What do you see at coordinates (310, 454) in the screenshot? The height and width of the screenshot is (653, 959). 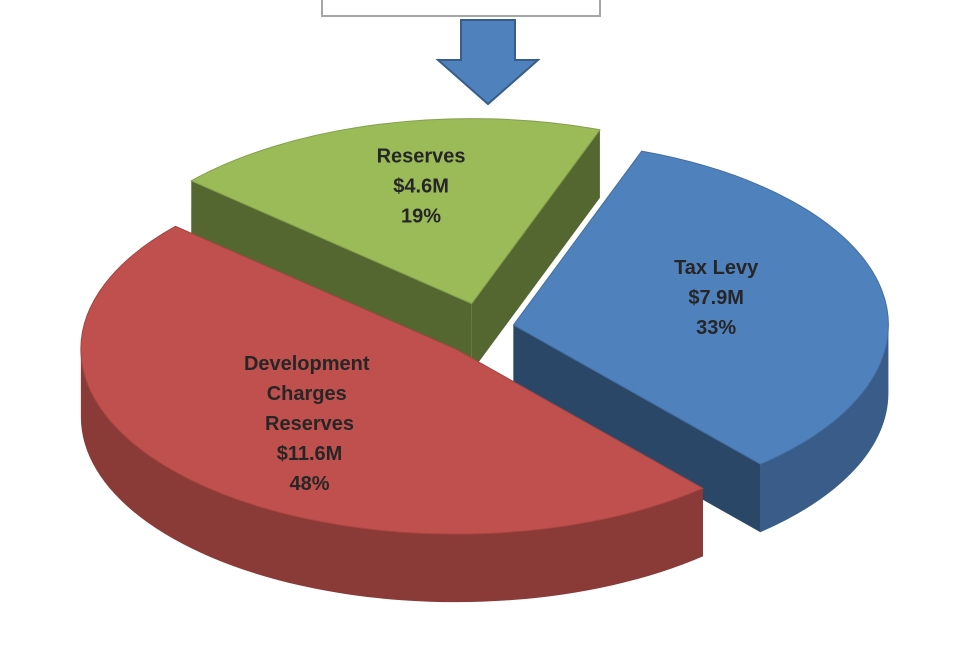 I see `amount-label: $11.6M` at bounding box center [310, 454].